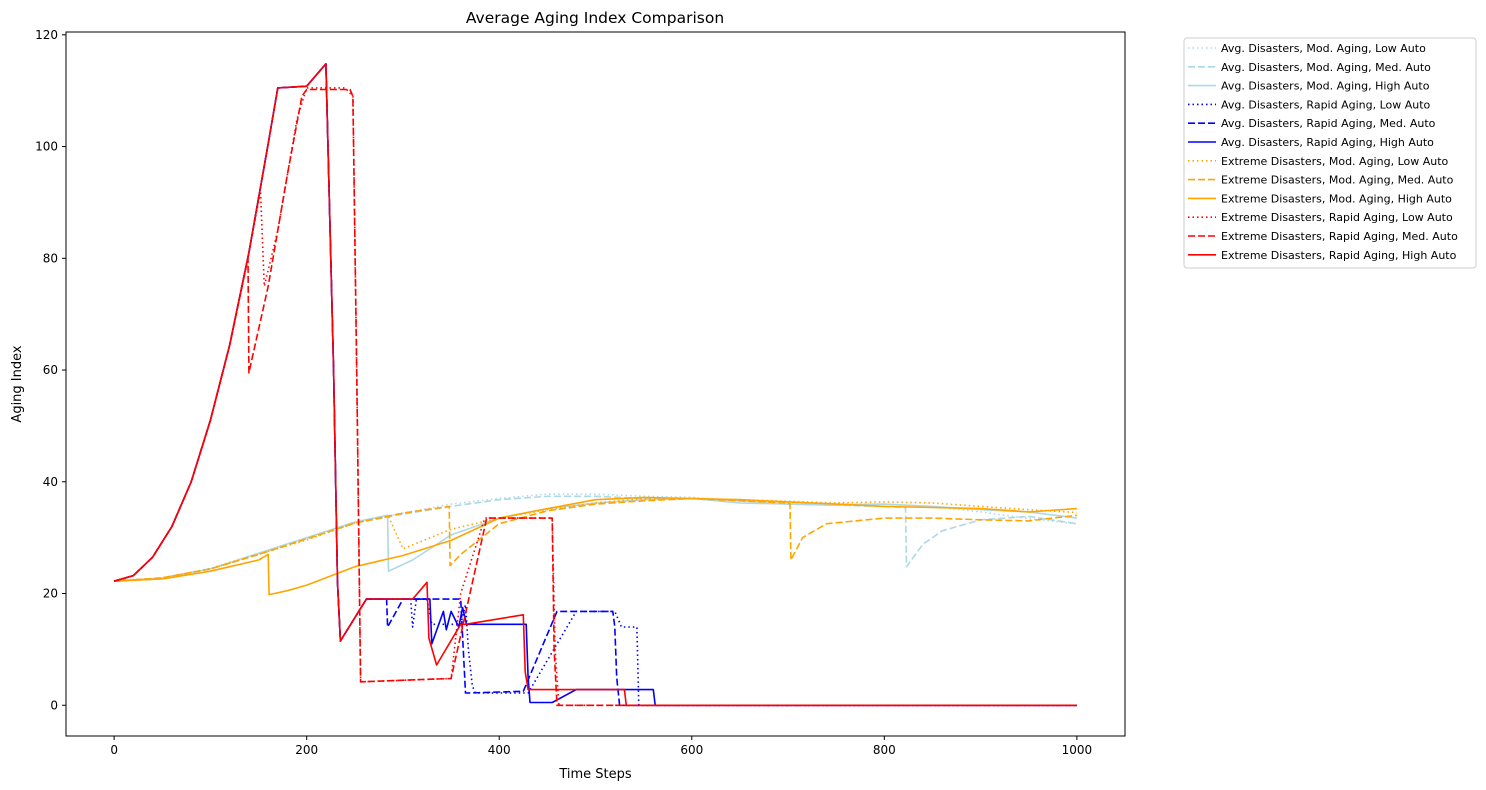 This screenshot has width=1486, height=790. I want to click on x-tick-label: 1000, so click(1077, 750).